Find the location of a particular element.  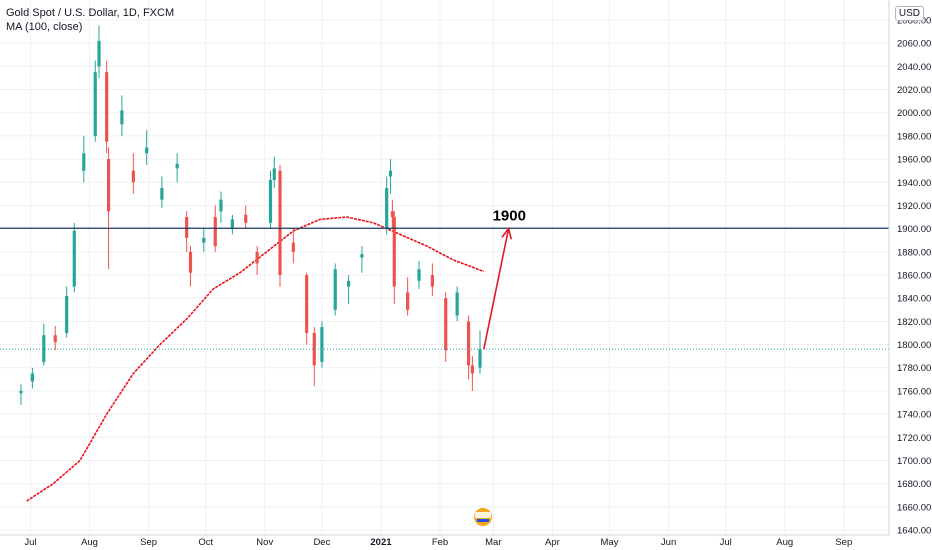

currency-label: USD is located at coordinates (909, 13).